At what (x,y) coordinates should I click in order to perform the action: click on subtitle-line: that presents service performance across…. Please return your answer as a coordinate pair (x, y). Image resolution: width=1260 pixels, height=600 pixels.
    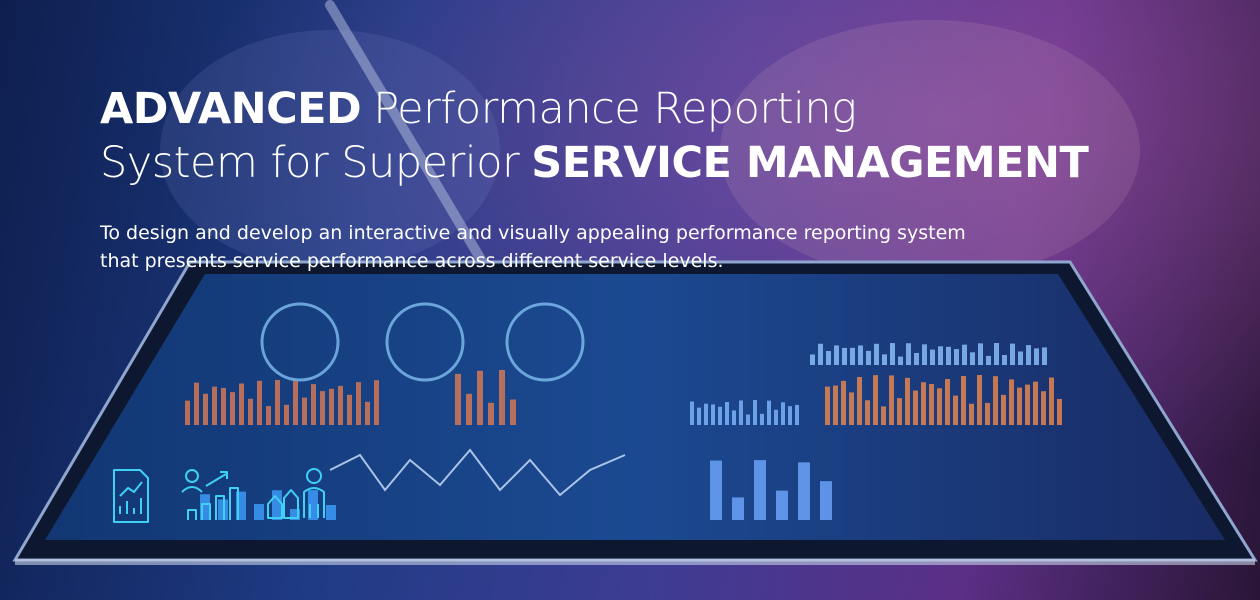
    Looking at the image, I should click on (412, 261).